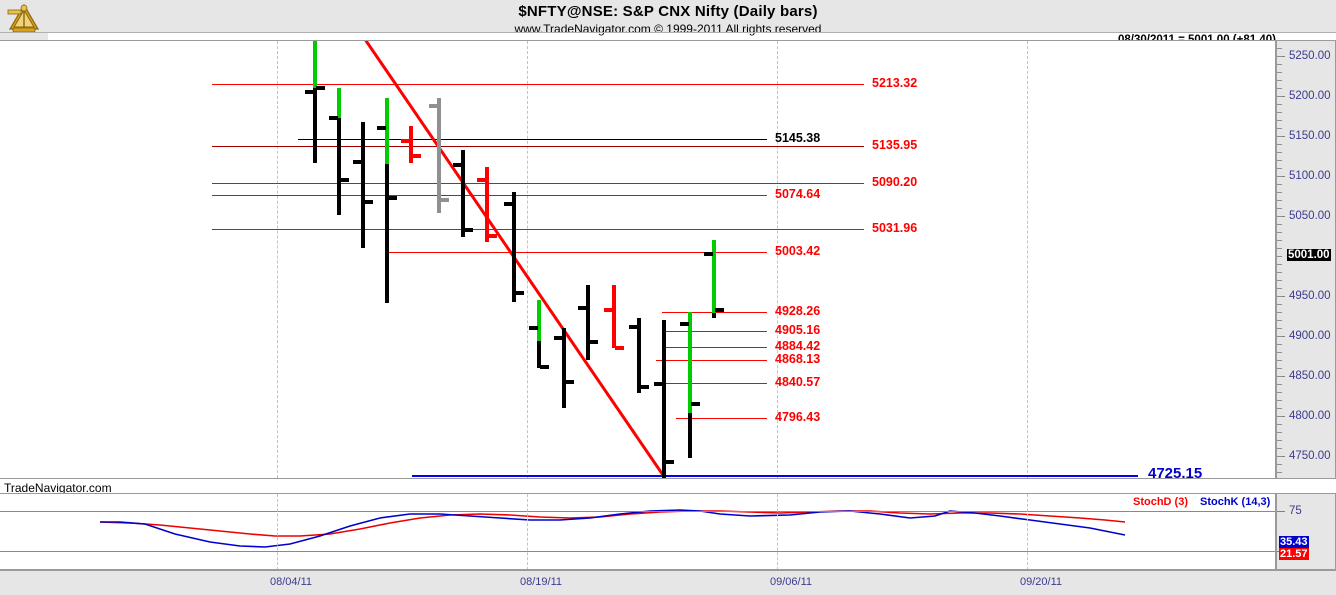 Image resolution: width=1336 pixels, height=595 pixels. I want to click on date-label-08/19/11: 08/19/11, so click(541, 582).